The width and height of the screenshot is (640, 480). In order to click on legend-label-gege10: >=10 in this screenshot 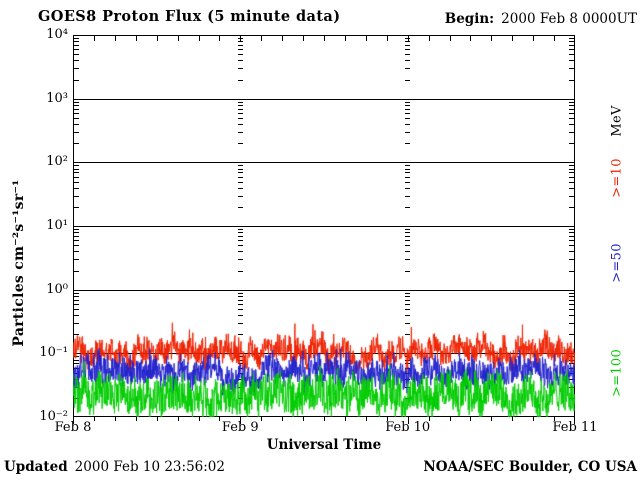, I will do `click(617, 178)`.